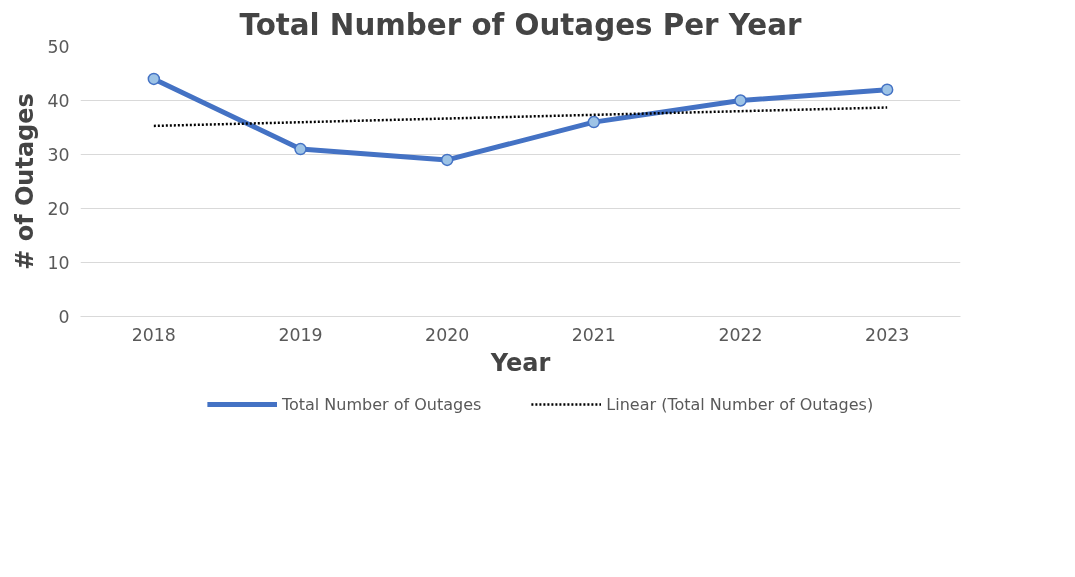 The image size is (1075, 577). What do you see at coordinates (25, 181) in the screenshot?
I see `y-axis-title: # of Outages` at bounding box center [25, 181].